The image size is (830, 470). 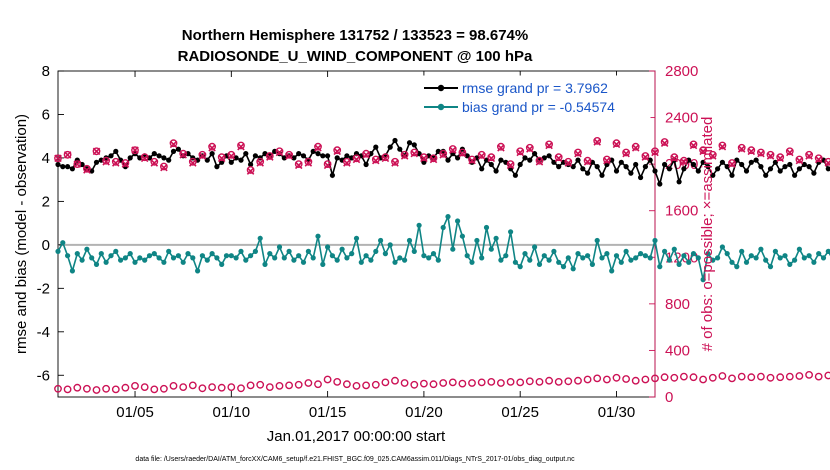 I want to click on x-tick-label: 01/05, so click(x=135, y=412).